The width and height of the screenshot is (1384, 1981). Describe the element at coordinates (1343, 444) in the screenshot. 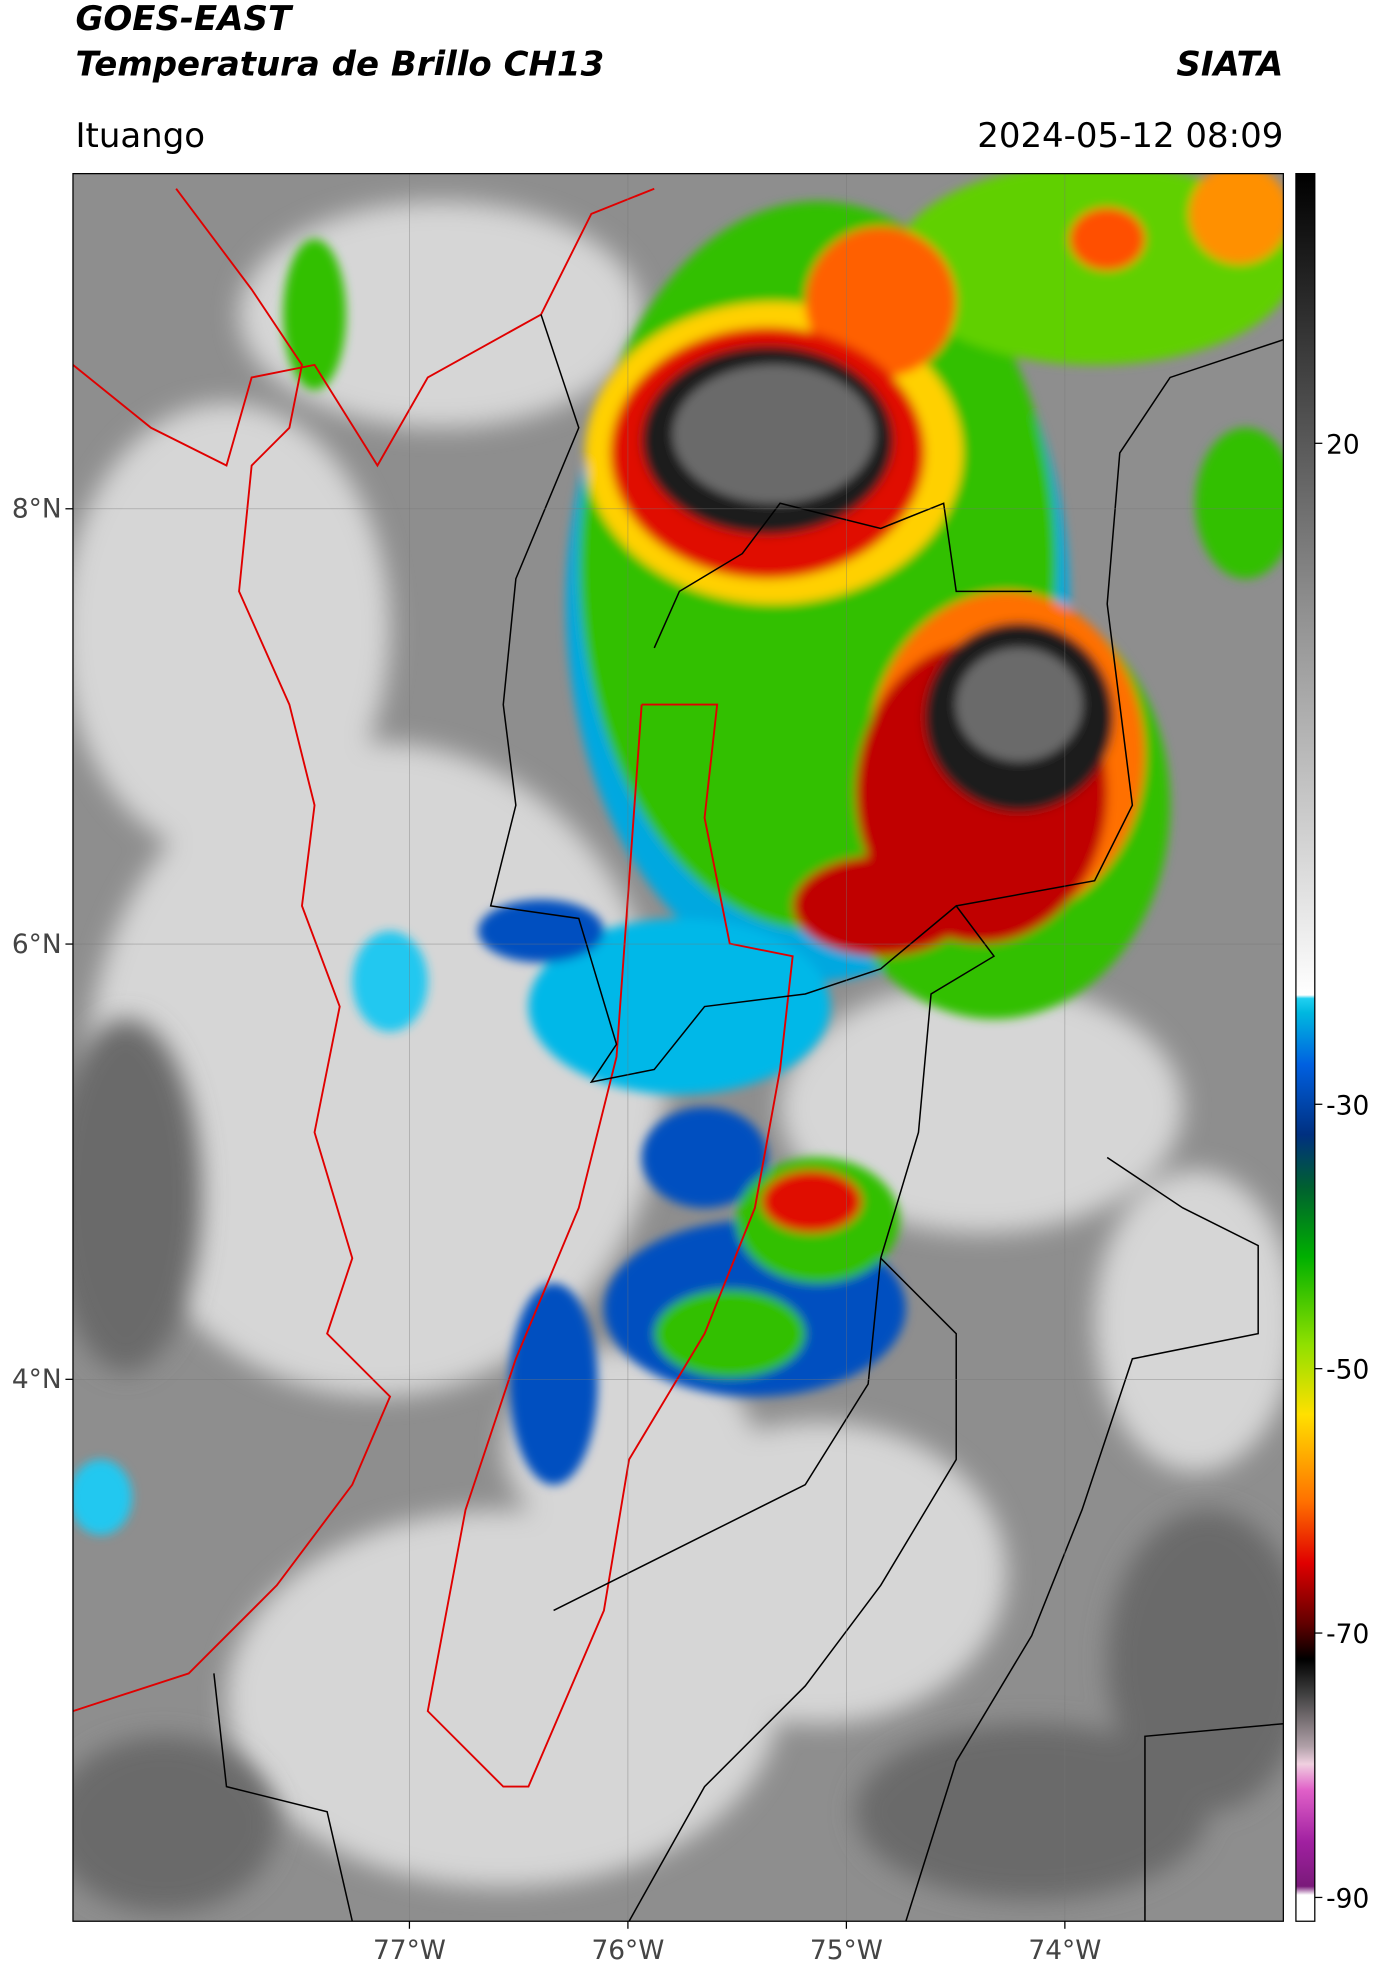

I see `colorbar-tick-label: 20` at that location.